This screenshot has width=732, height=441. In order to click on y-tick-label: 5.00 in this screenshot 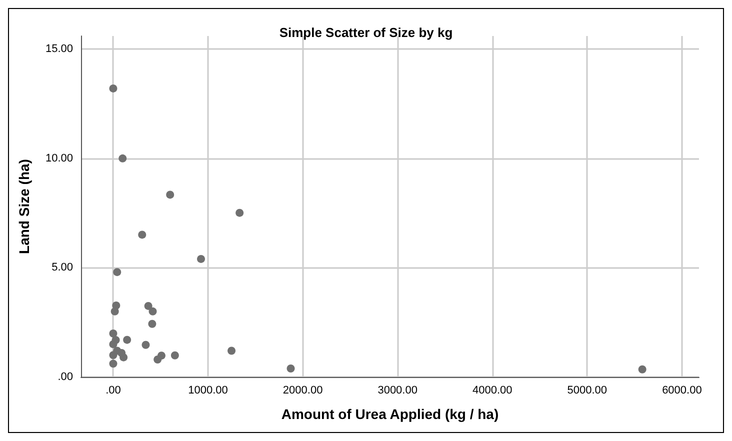, I will do `click(62, 268)`.